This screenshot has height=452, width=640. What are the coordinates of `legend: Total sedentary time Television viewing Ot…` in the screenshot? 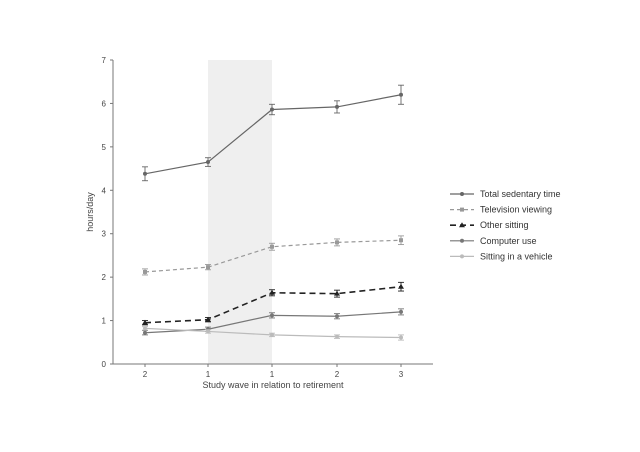 It's located at (505, 225).